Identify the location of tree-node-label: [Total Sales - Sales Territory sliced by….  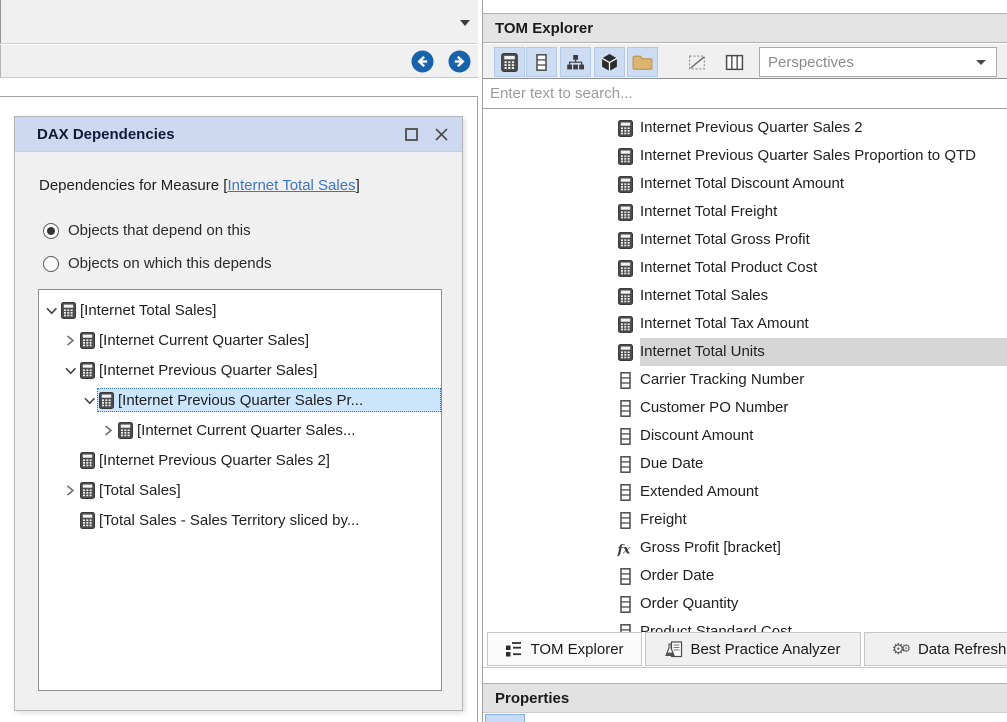
(229, 520).